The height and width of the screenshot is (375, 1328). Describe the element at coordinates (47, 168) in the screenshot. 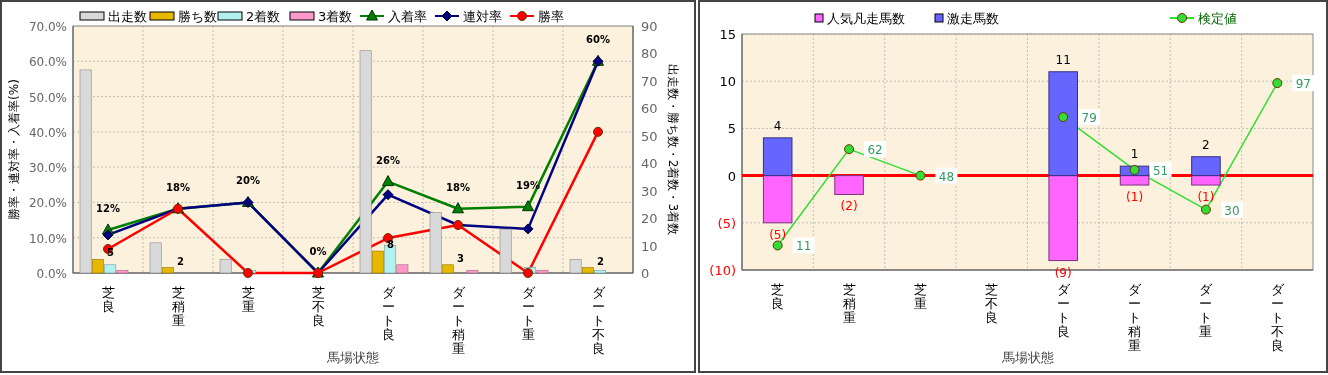

I see `y-tick-label: 30.0%` at that location.